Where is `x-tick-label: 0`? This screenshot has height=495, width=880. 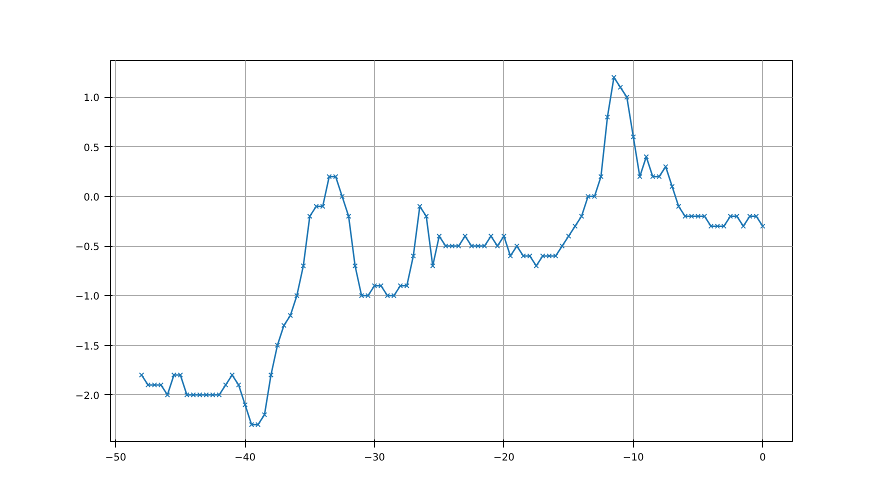 x-tick-label: 0 is located at coordinates (763, 458).